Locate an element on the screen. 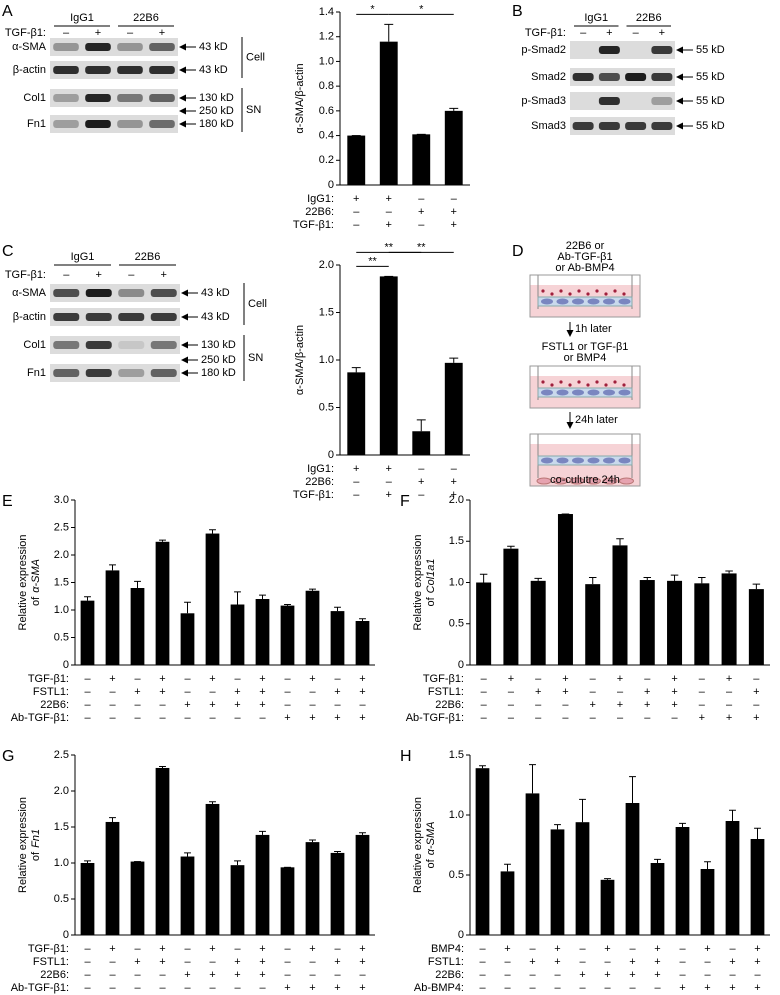 The image size is (780, 995). y-label-line: α-SMA/β-actin is located at coordinates (300, 98).